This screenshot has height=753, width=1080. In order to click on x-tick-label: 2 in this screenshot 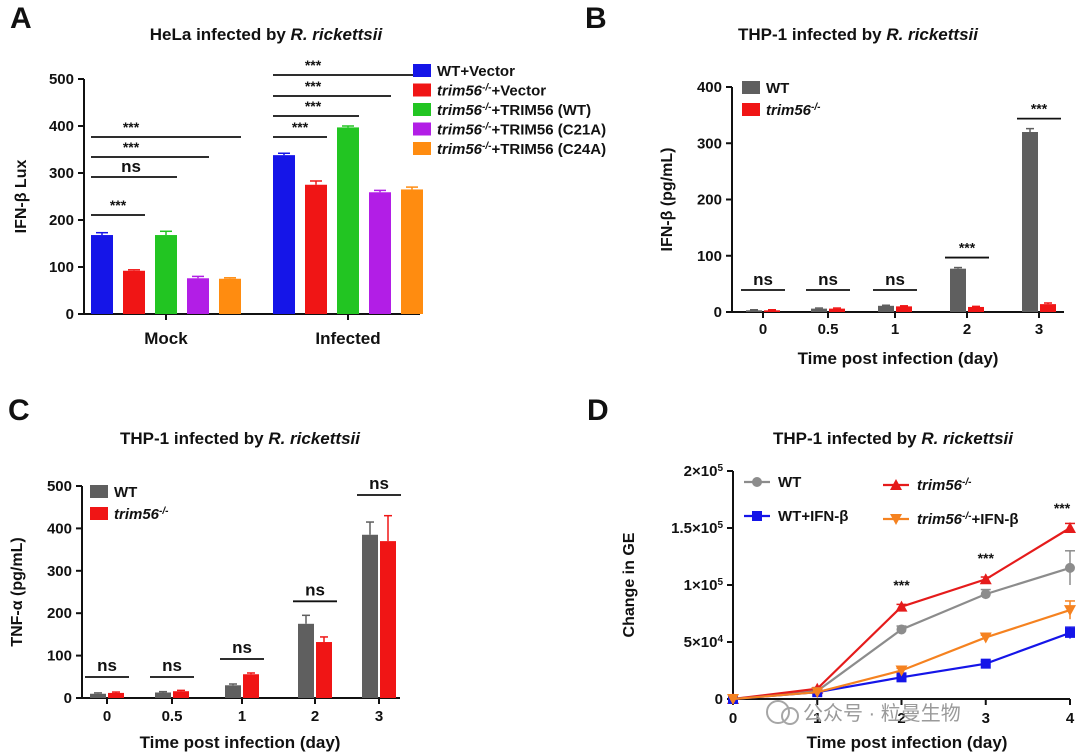, I will do `click(901, 718)`.